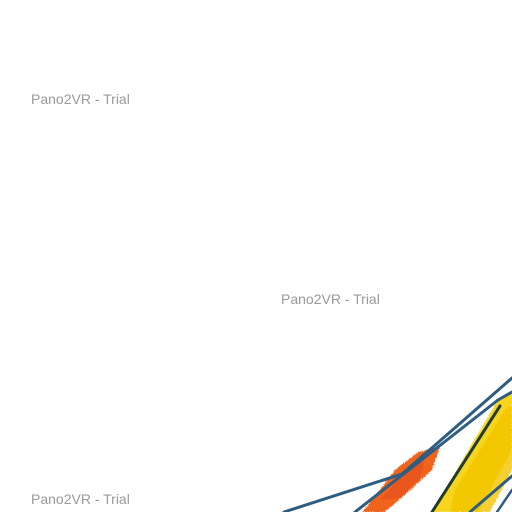 This screenshot has height=512, width=512. I want to click on orange-stroke-dark, so click(402, 480).